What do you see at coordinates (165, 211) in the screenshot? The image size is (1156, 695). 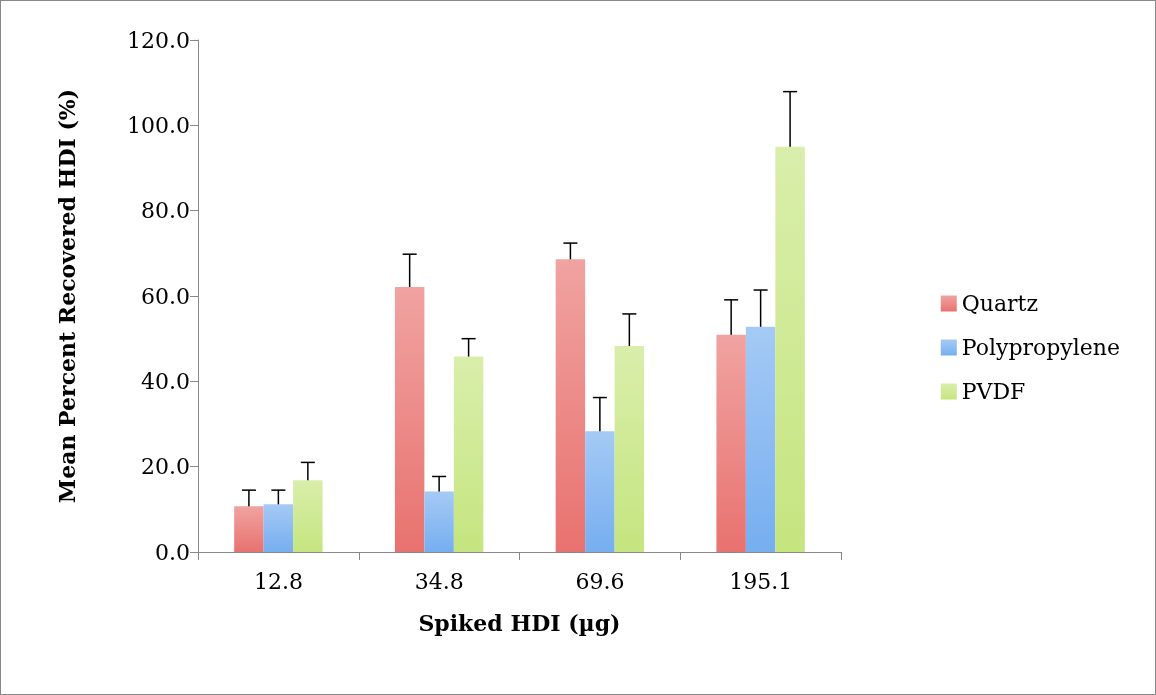 I see `y-tick-label: 80.0` at bounding box center [165, 211].